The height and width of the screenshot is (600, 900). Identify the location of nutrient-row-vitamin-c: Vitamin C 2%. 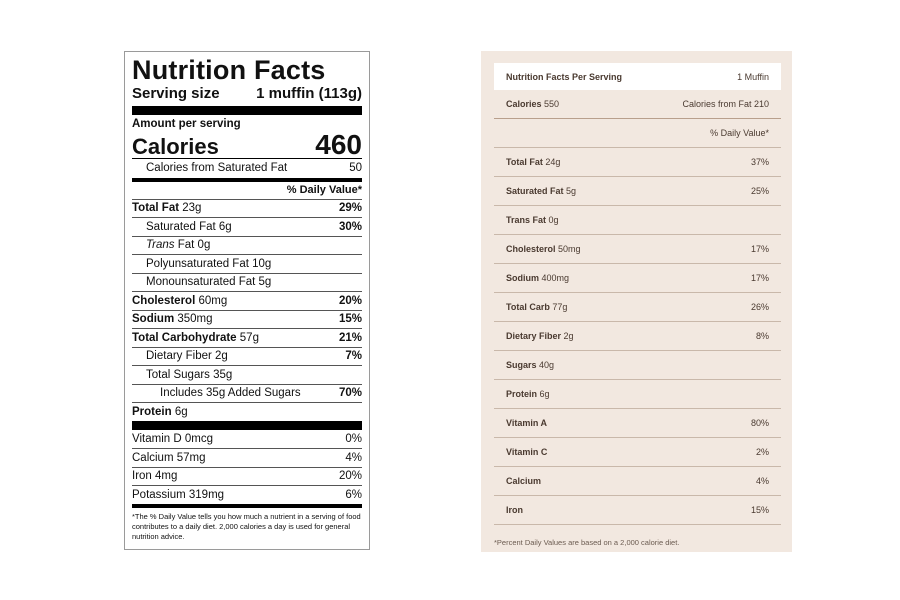
(637, 452).